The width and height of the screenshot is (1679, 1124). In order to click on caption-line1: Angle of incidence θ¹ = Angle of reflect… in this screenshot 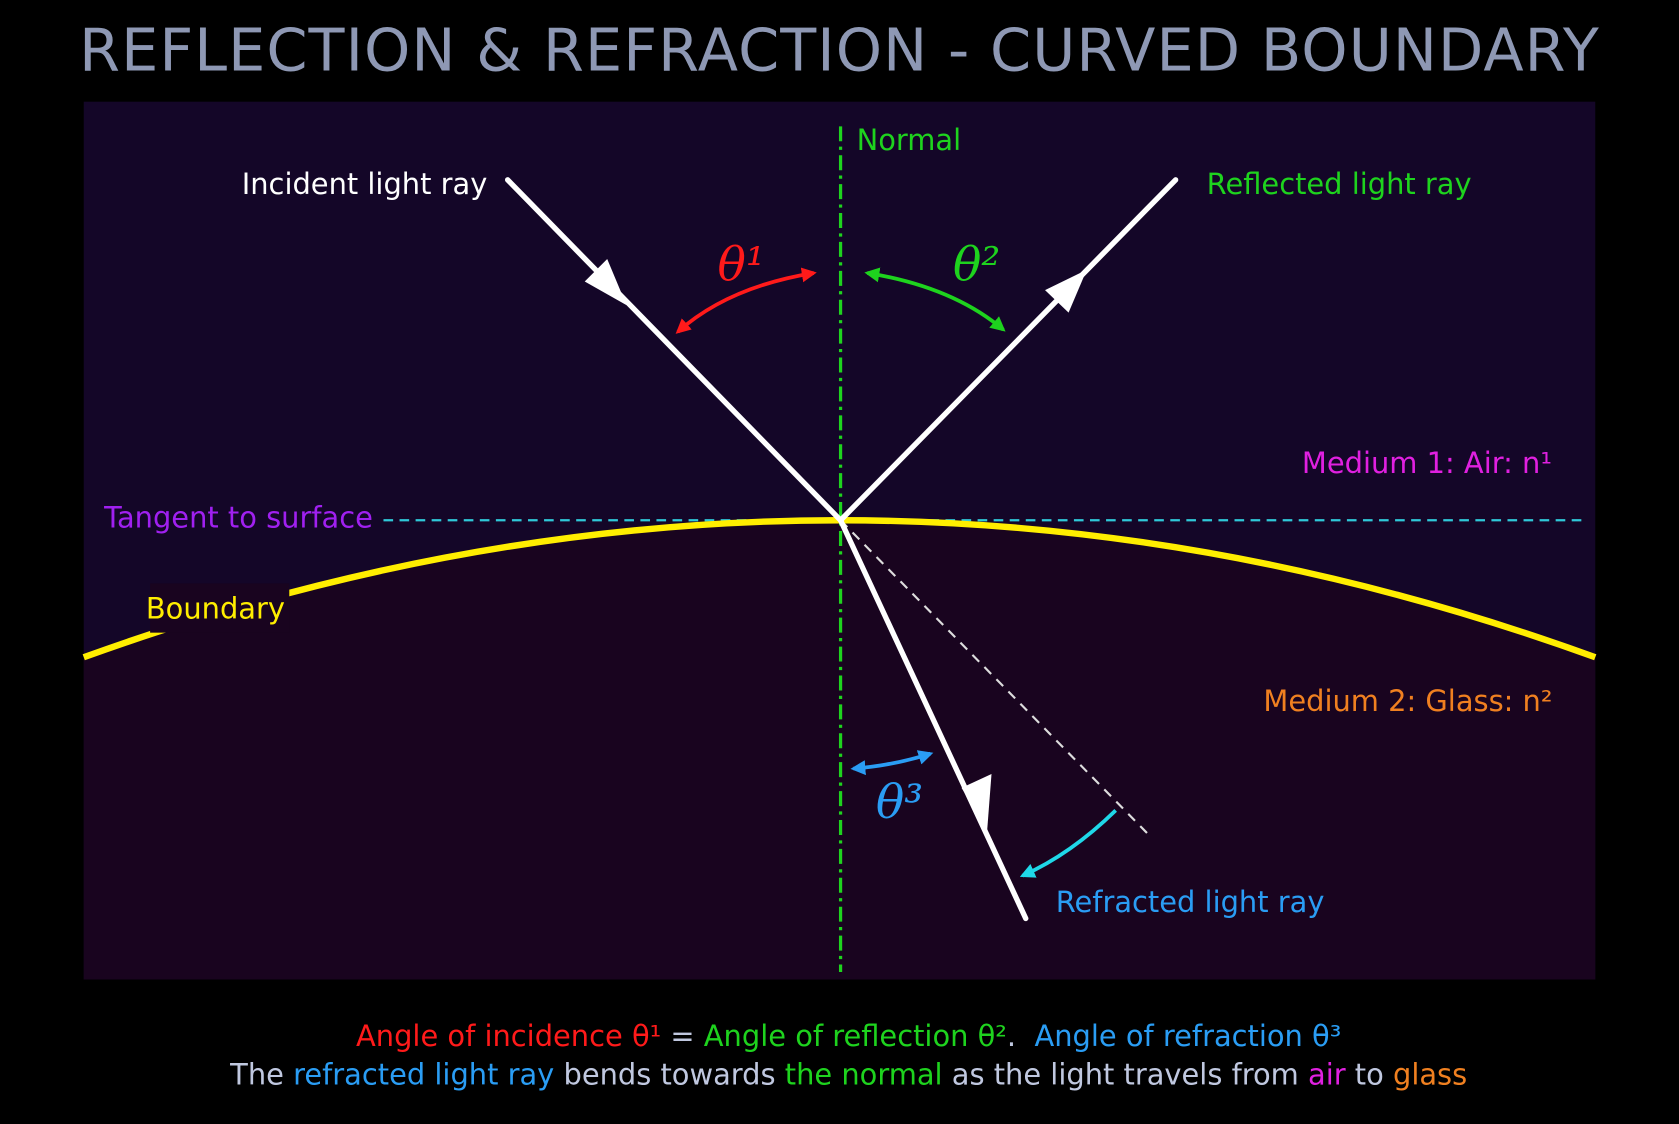, I will do `click(839, 1036)`.